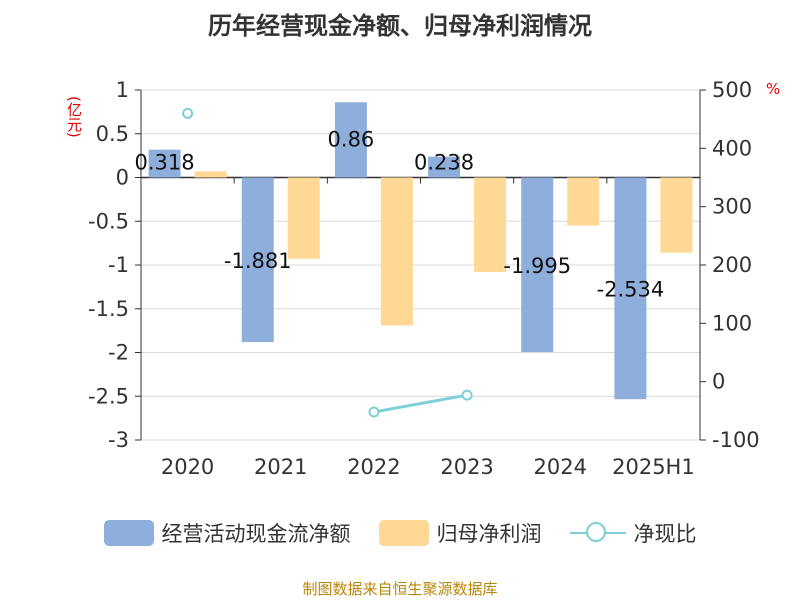 Image resolution: width=800 pixels, height=600 pixels. What do you see at coordinates (128, 533) in the screenshot?
I see `legend-swatch-cashflow` at bounding box center [128, 533].